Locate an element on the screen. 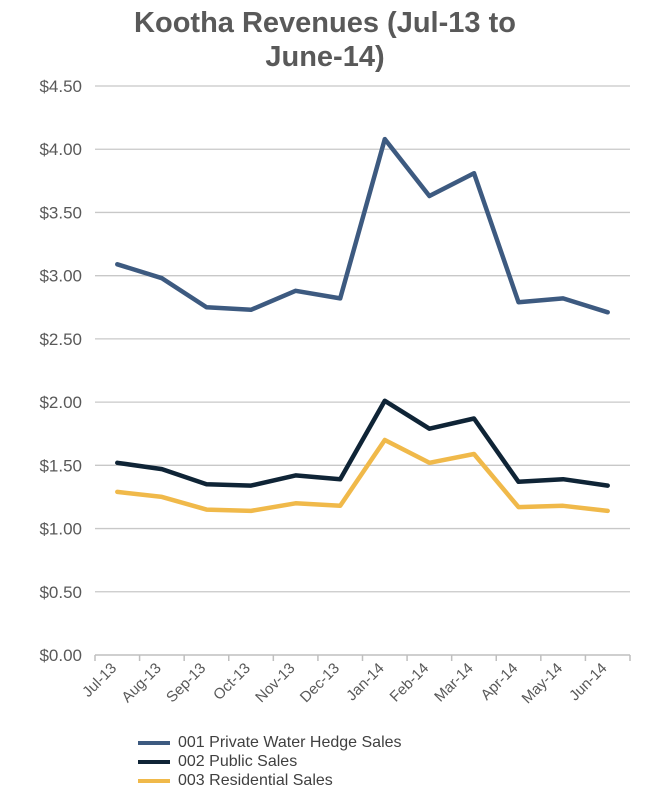 This screenshot has width=650, height=800. chart-title: Kootha Revenues (Jul-13 to June-14) is located at coordinates (325, 40).